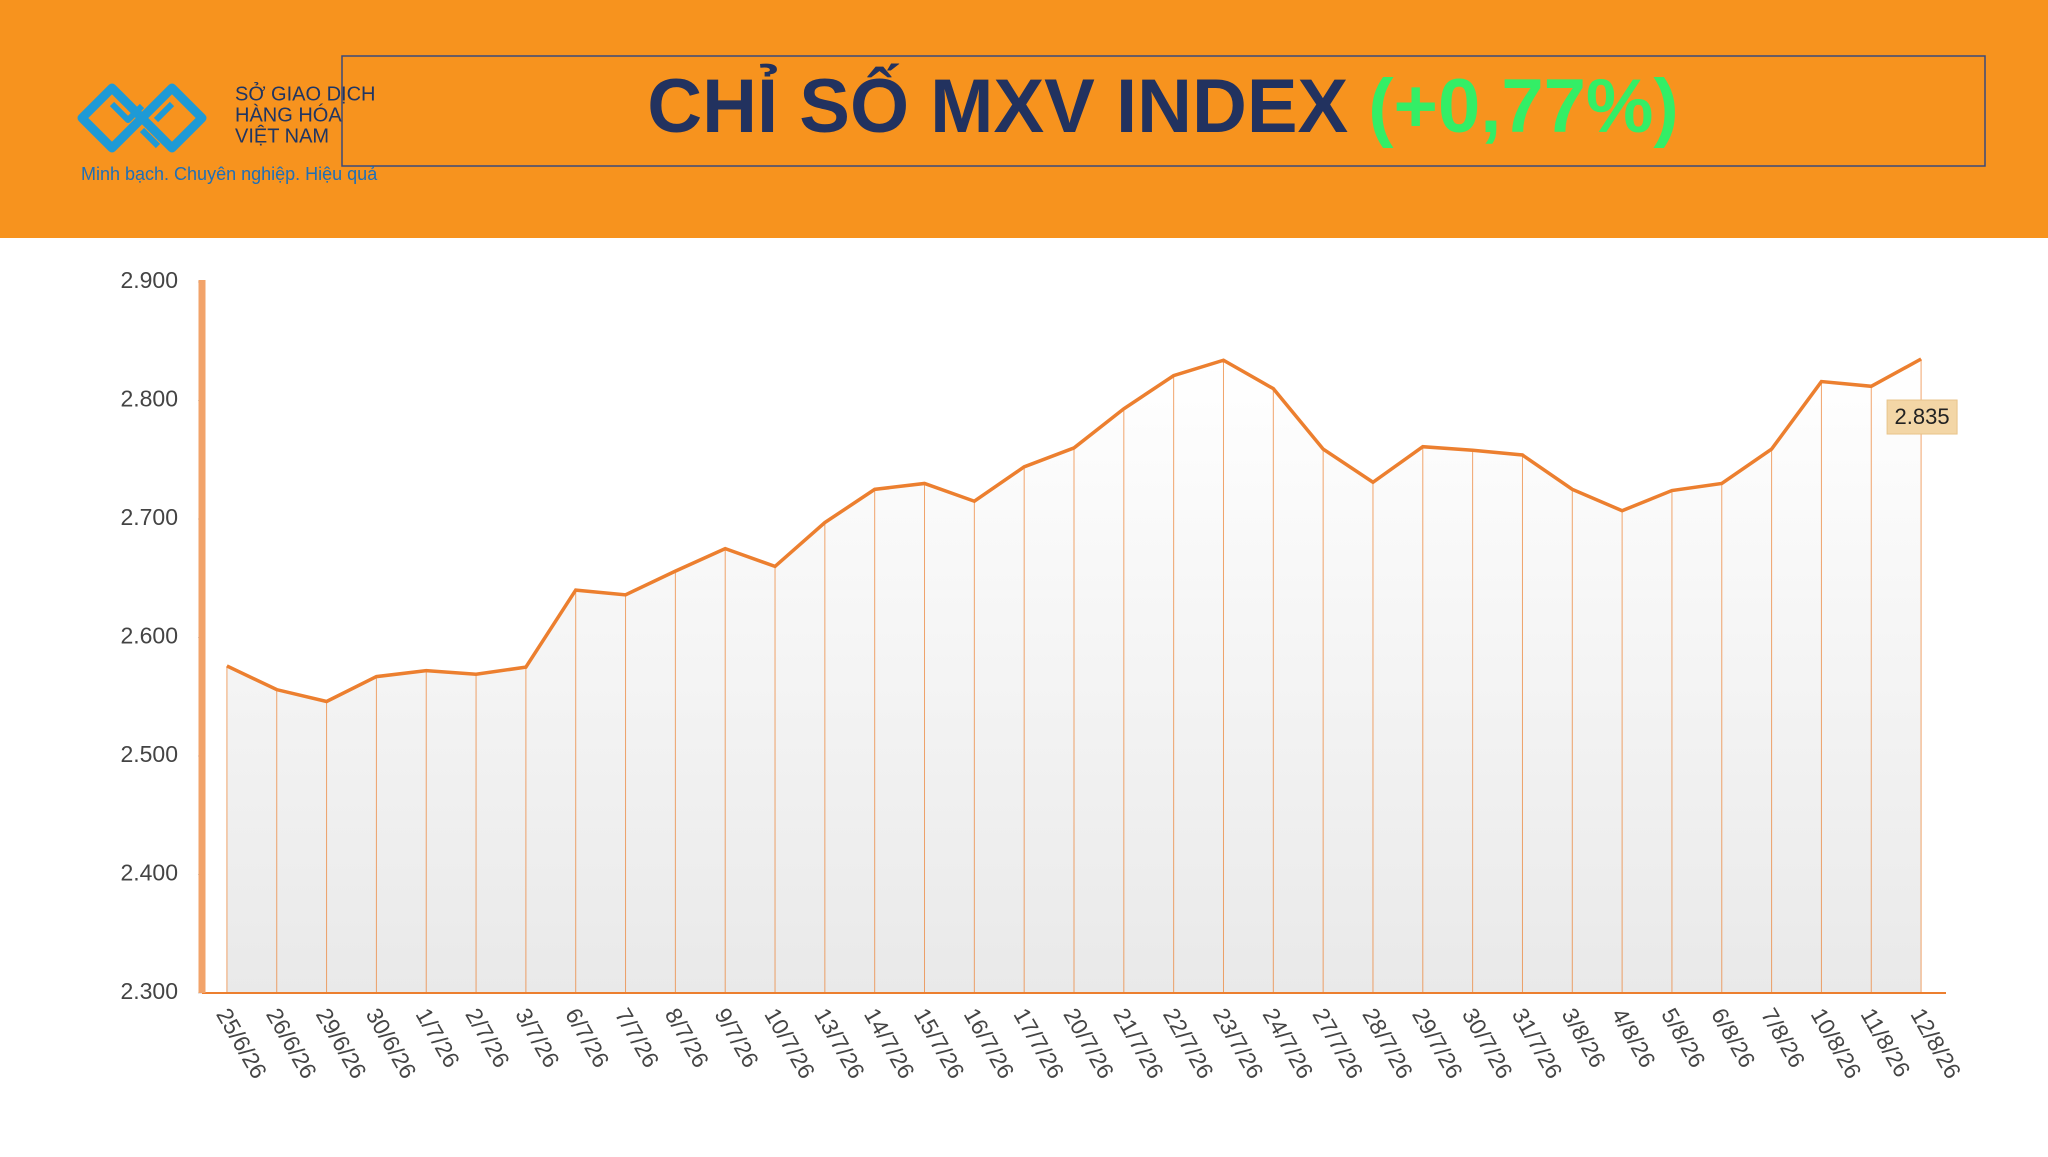 The width and height of the screenshot is (2048, 1157). Describe the element at coordinates (737, 1038) in the screenshot. I see `x-tick-label: 9/7/26` at that location.